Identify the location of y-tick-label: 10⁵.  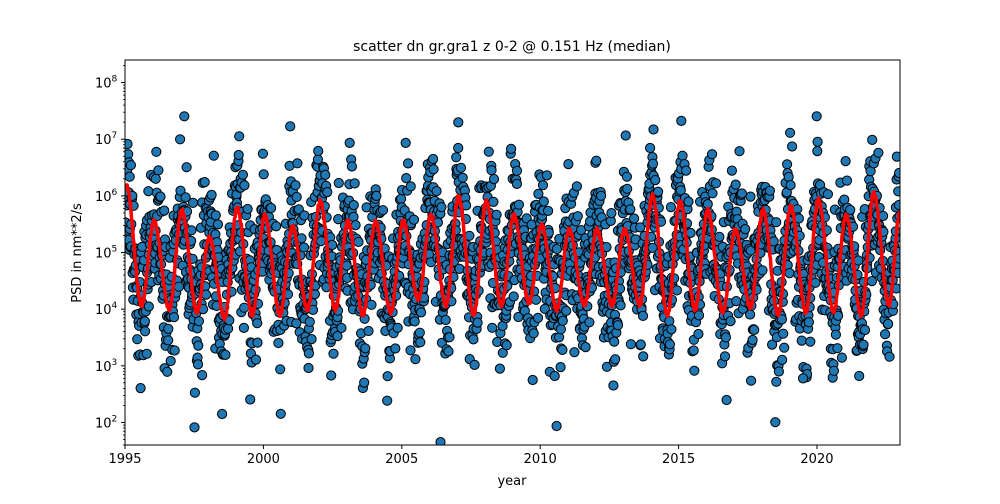
(106, 253).